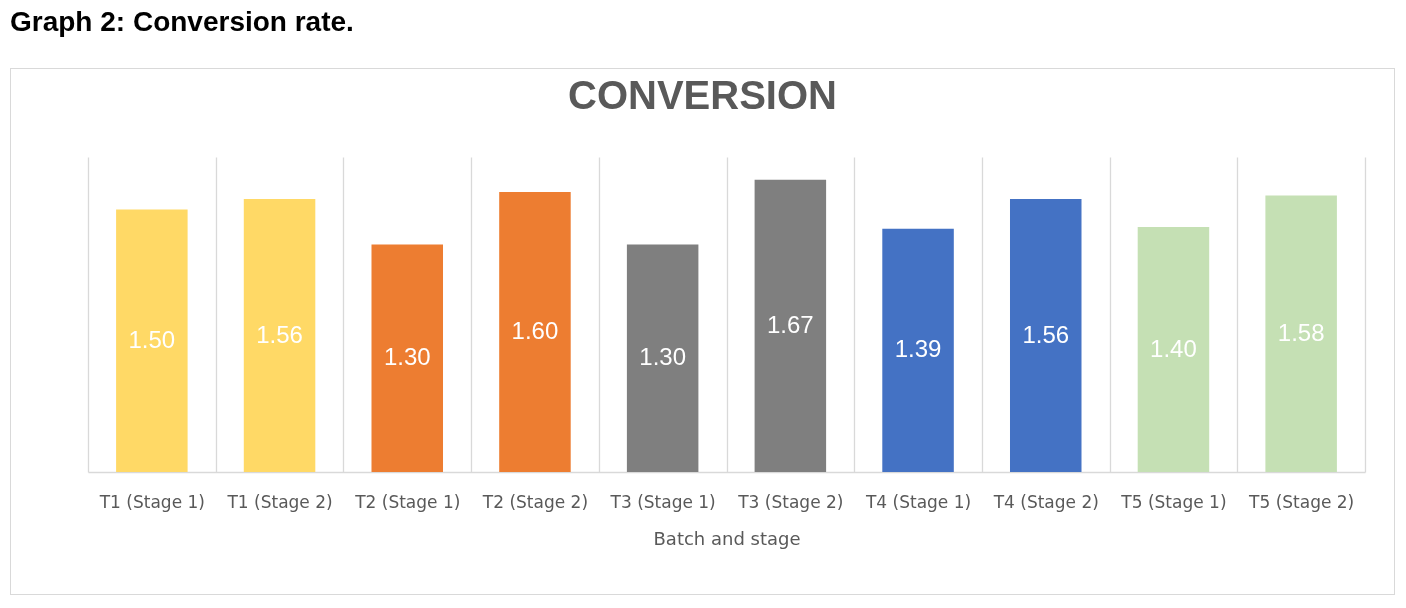  I want to click on data-label: 1.40, so click(1173, 348).